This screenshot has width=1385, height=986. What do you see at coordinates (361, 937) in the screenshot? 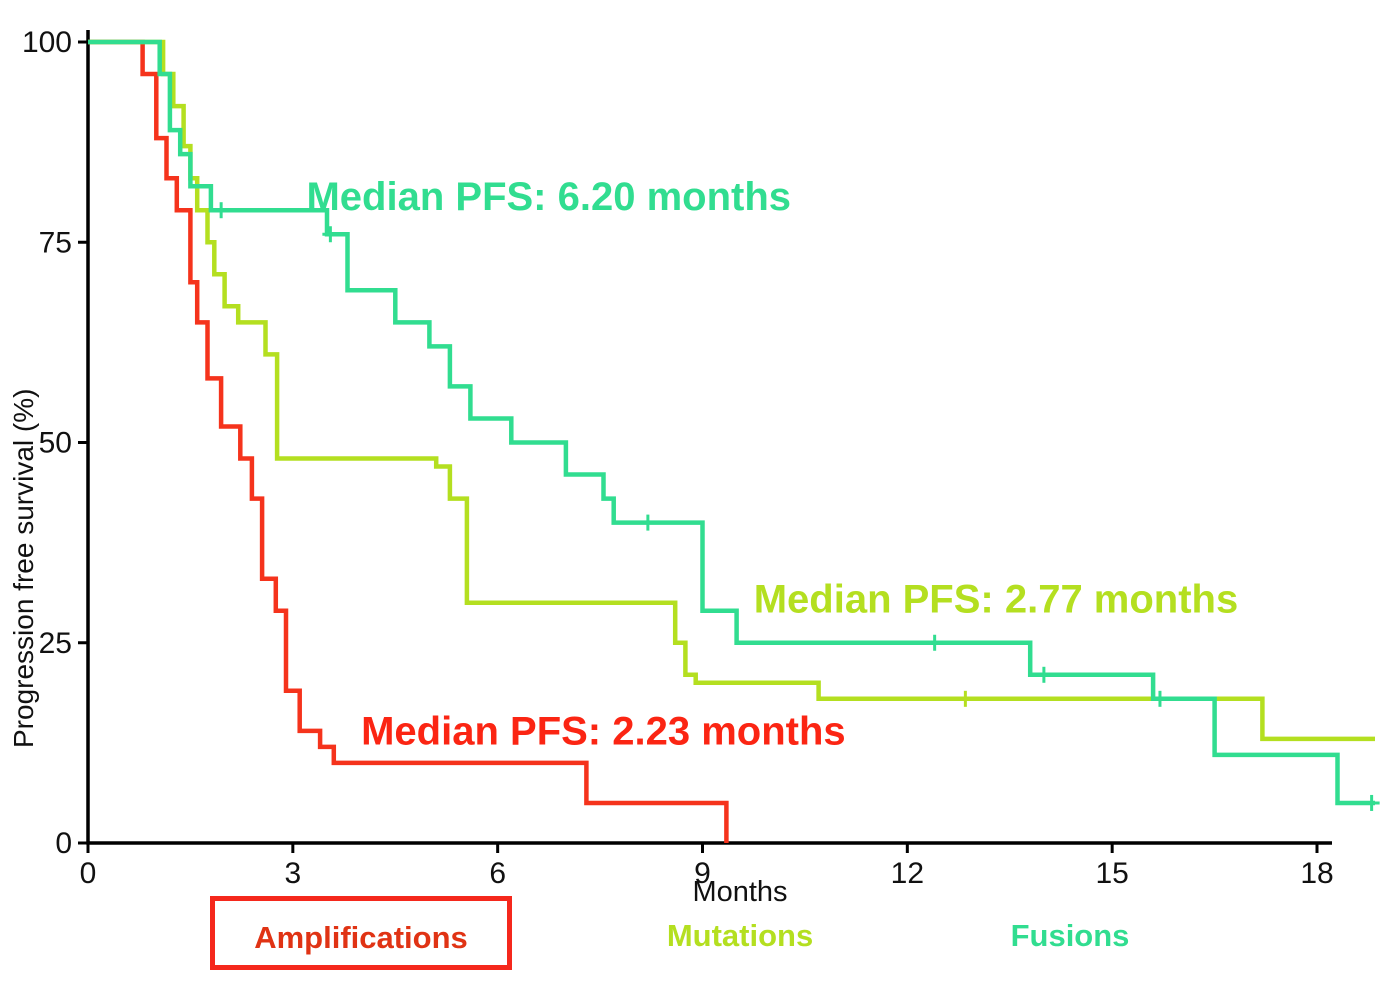
I see `legend-label-amplifications: Amplifications` at bounding box center [361, 937].